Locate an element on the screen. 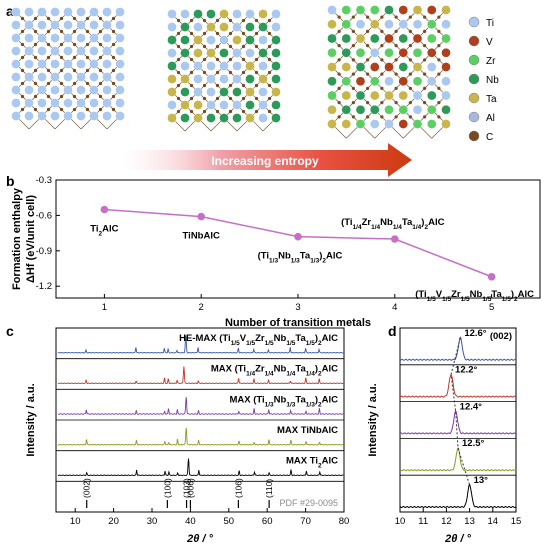  x-tick-label: 3 is located at coordinates (297, 307).